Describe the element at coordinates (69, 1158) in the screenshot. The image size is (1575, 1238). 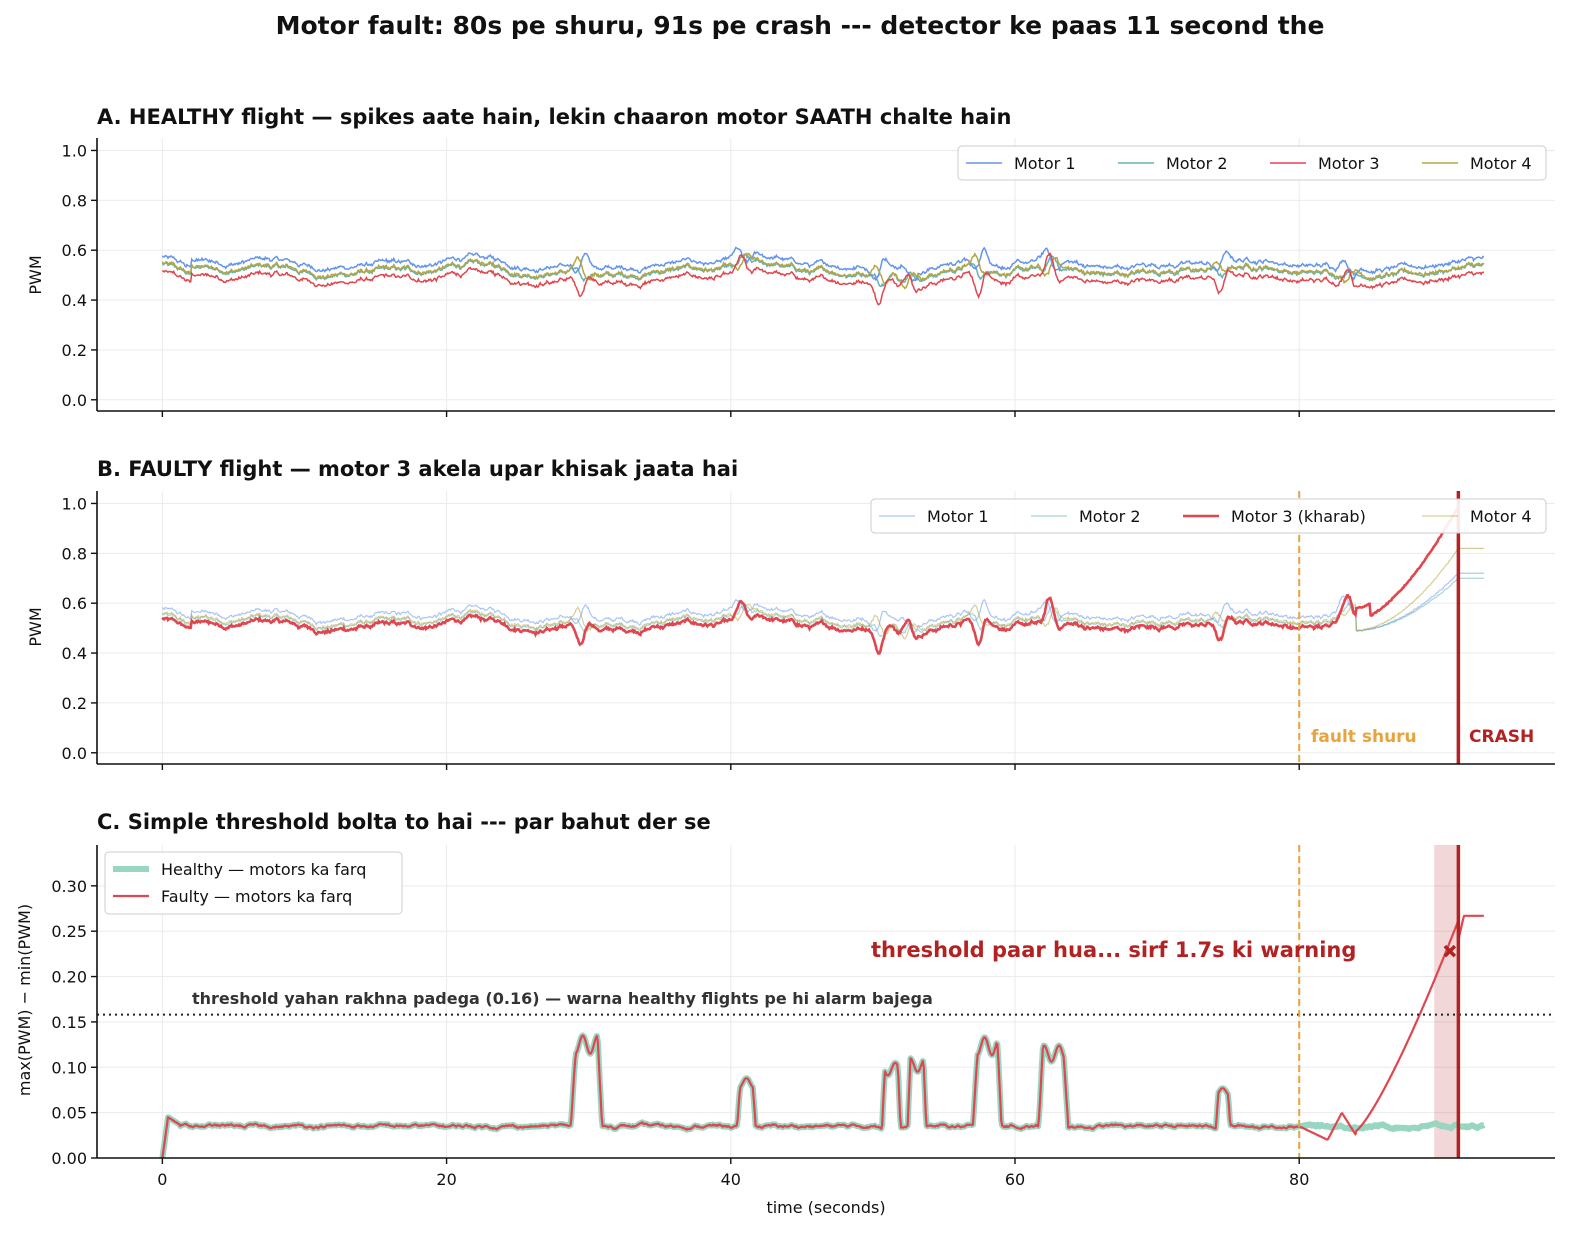
I see `y-tick-label: 0.00` at that location.